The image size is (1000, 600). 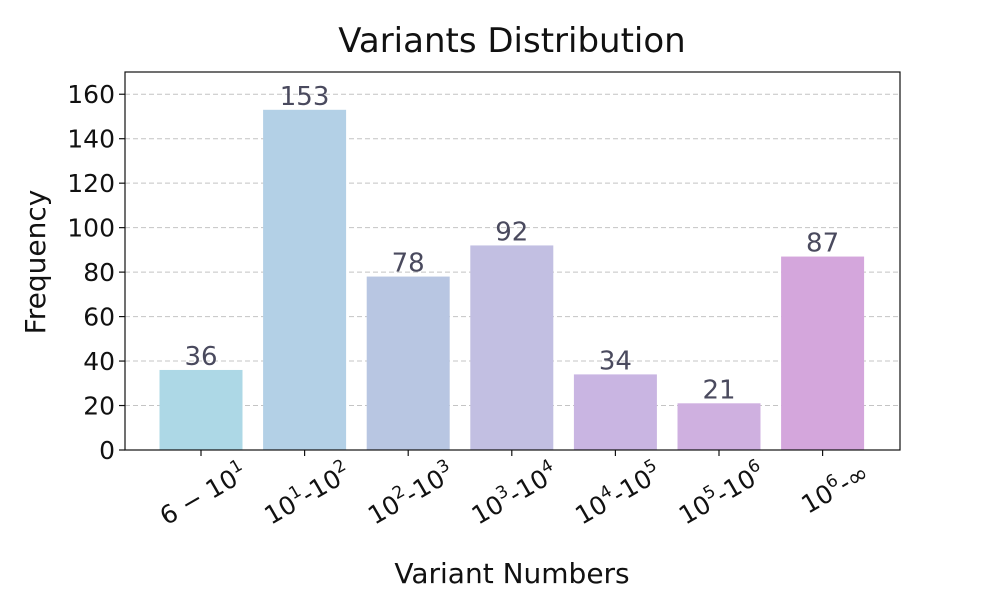 I want to click on y-tick-label: 100, so click(x=91, y=228).